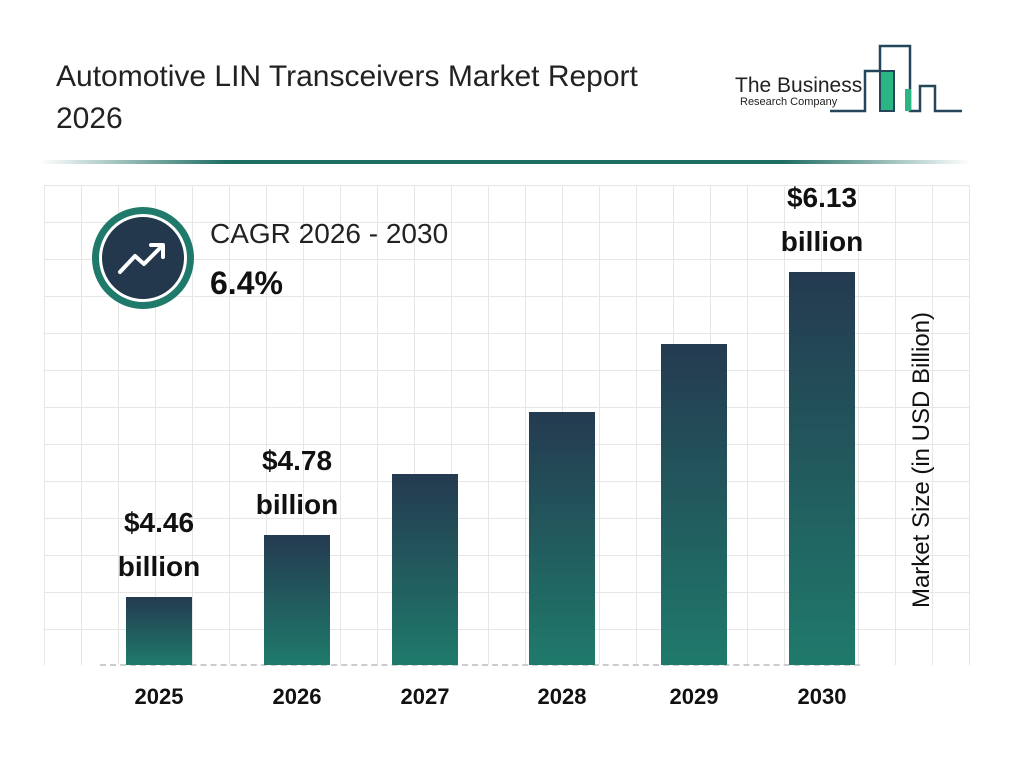  I want to click on cagr-label: CAGR 2026 - 2030, so click(329, 233).